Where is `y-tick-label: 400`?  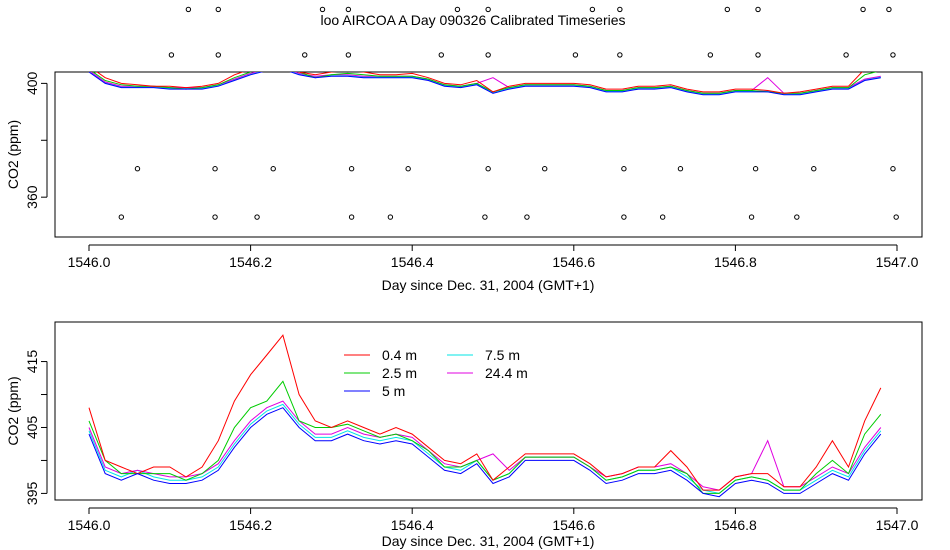
y-tick-label: 400 is located at coordinates (32, 83).